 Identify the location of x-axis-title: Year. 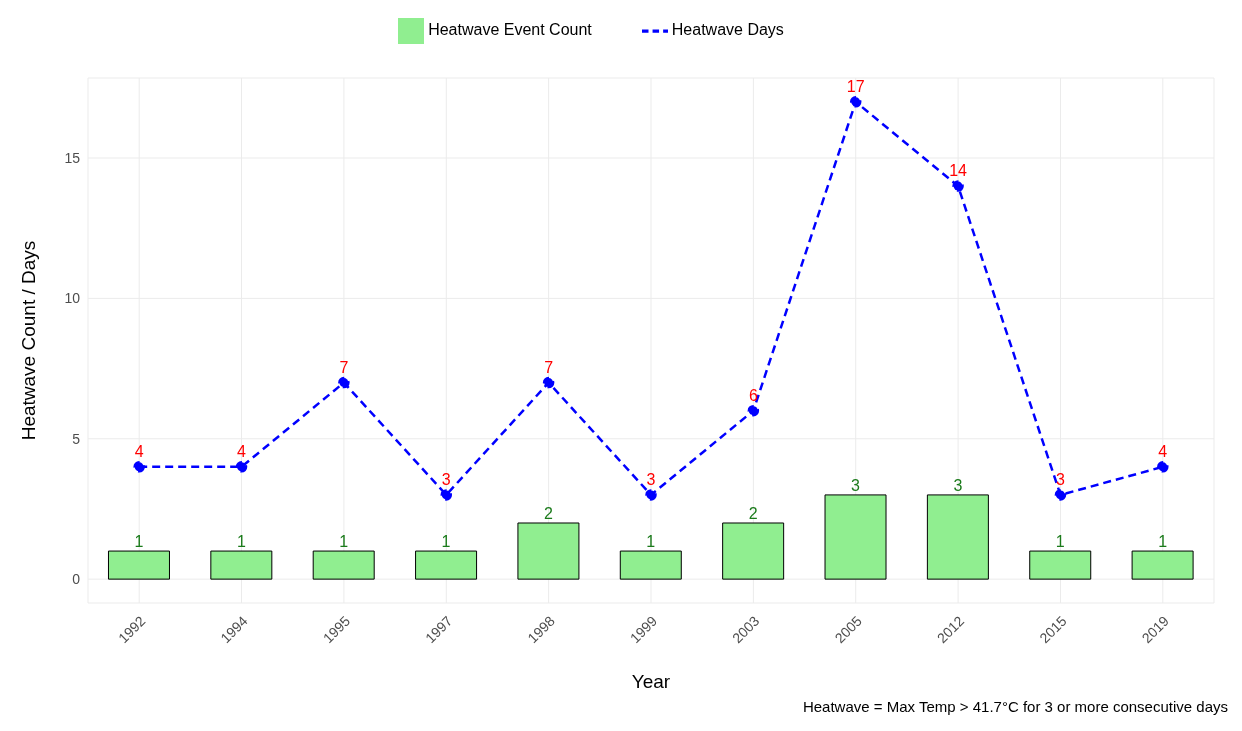
(651, 681).